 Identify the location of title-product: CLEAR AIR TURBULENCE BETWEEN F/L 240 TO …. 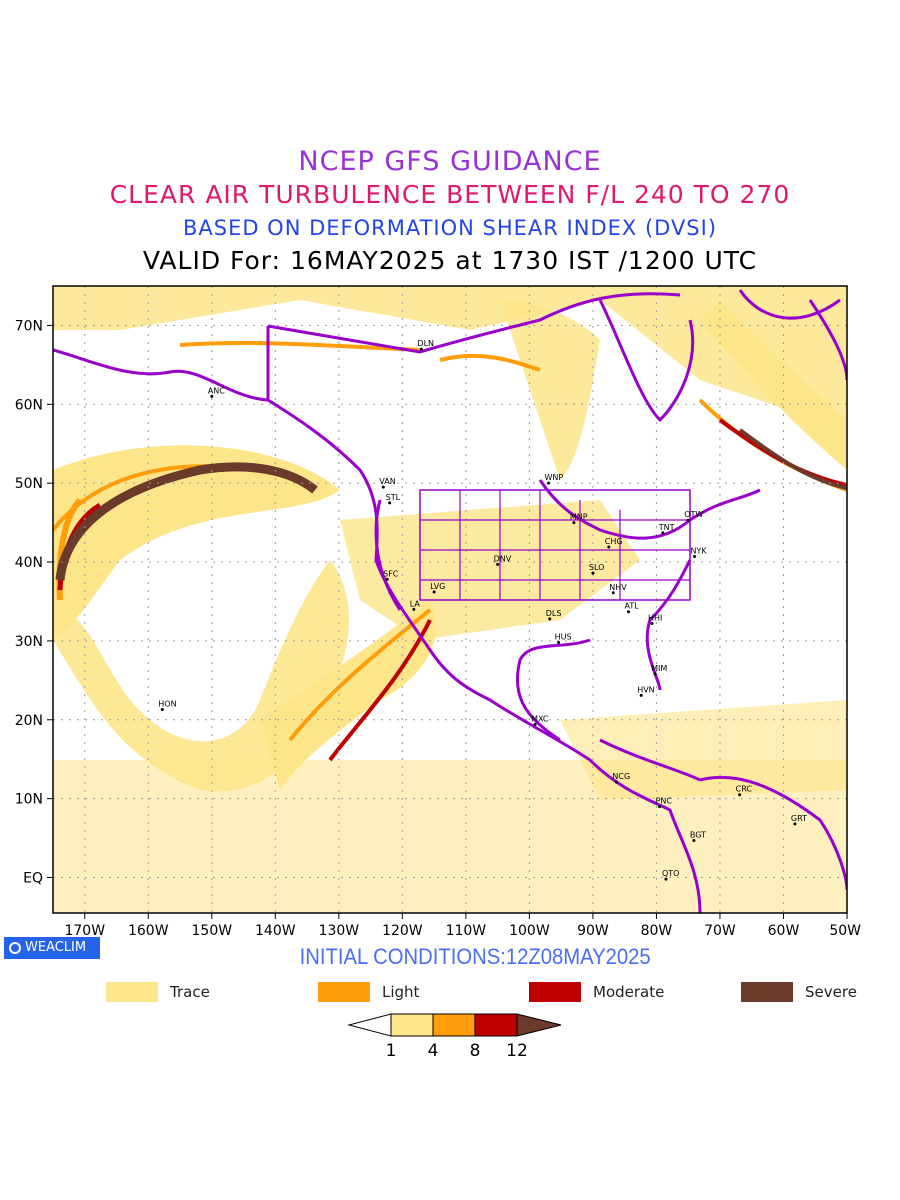
(450, 194).